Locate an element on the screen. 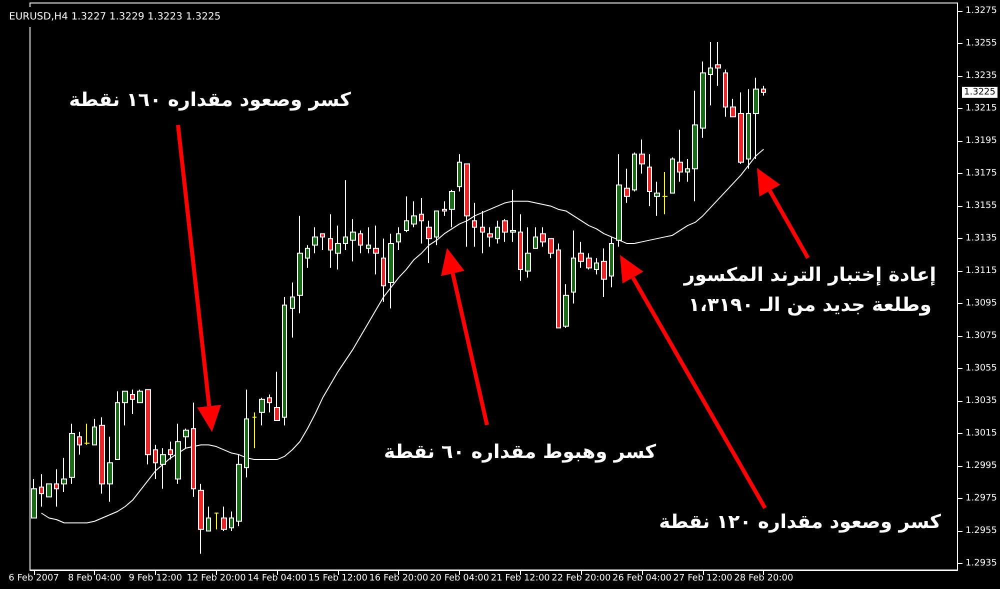  annotation: كسر وصعود مقداره ١٢٠ نقطة is located at coordinates (800, 522).